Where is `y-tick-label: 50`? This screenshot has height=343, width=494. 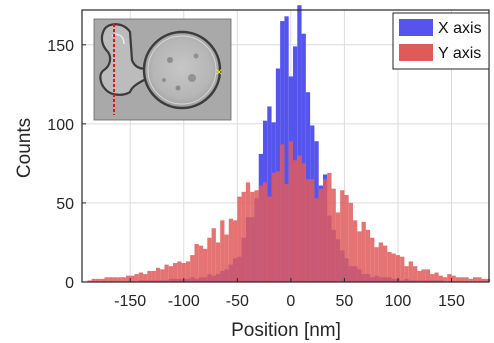
y-tick-label: 50 is located at coordinates (65, 204).